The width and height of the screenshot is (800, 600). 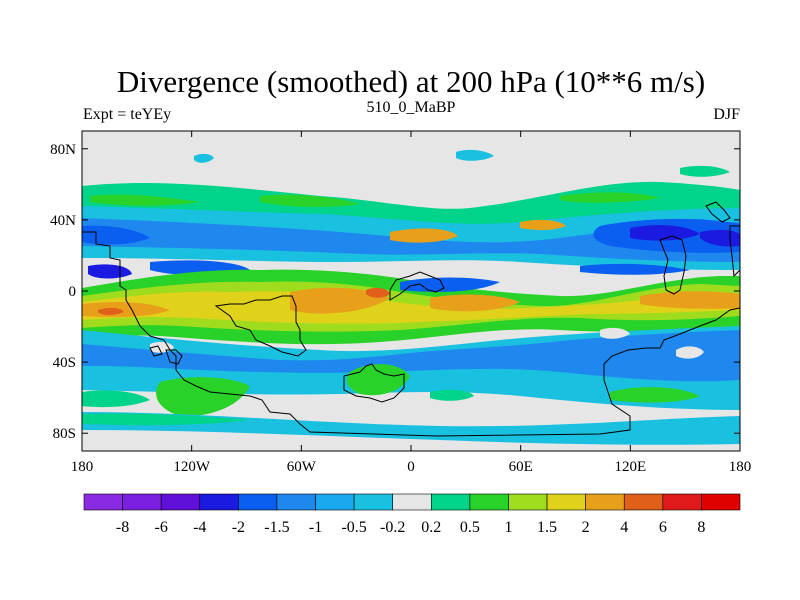 I want to click on center-label: 510_0_MaBP, so click(x=411, y=107).